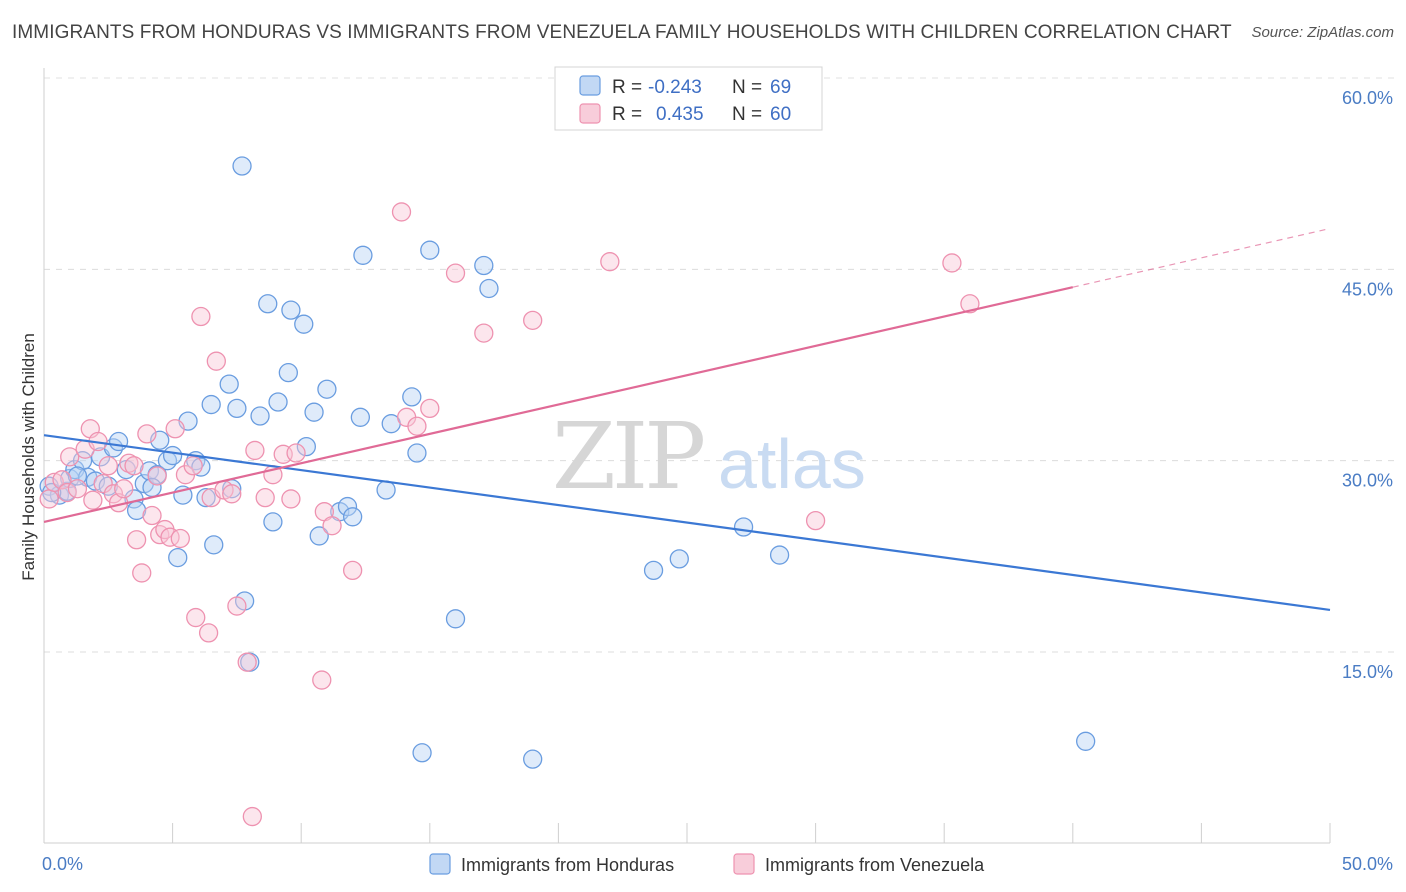 This screenshot has width=1406, height=892. What do you see at coordinates (1367, 864) in the screenshot?
I see `x-tick-label-1: 50.0%` at bounding box center [1367, 864].